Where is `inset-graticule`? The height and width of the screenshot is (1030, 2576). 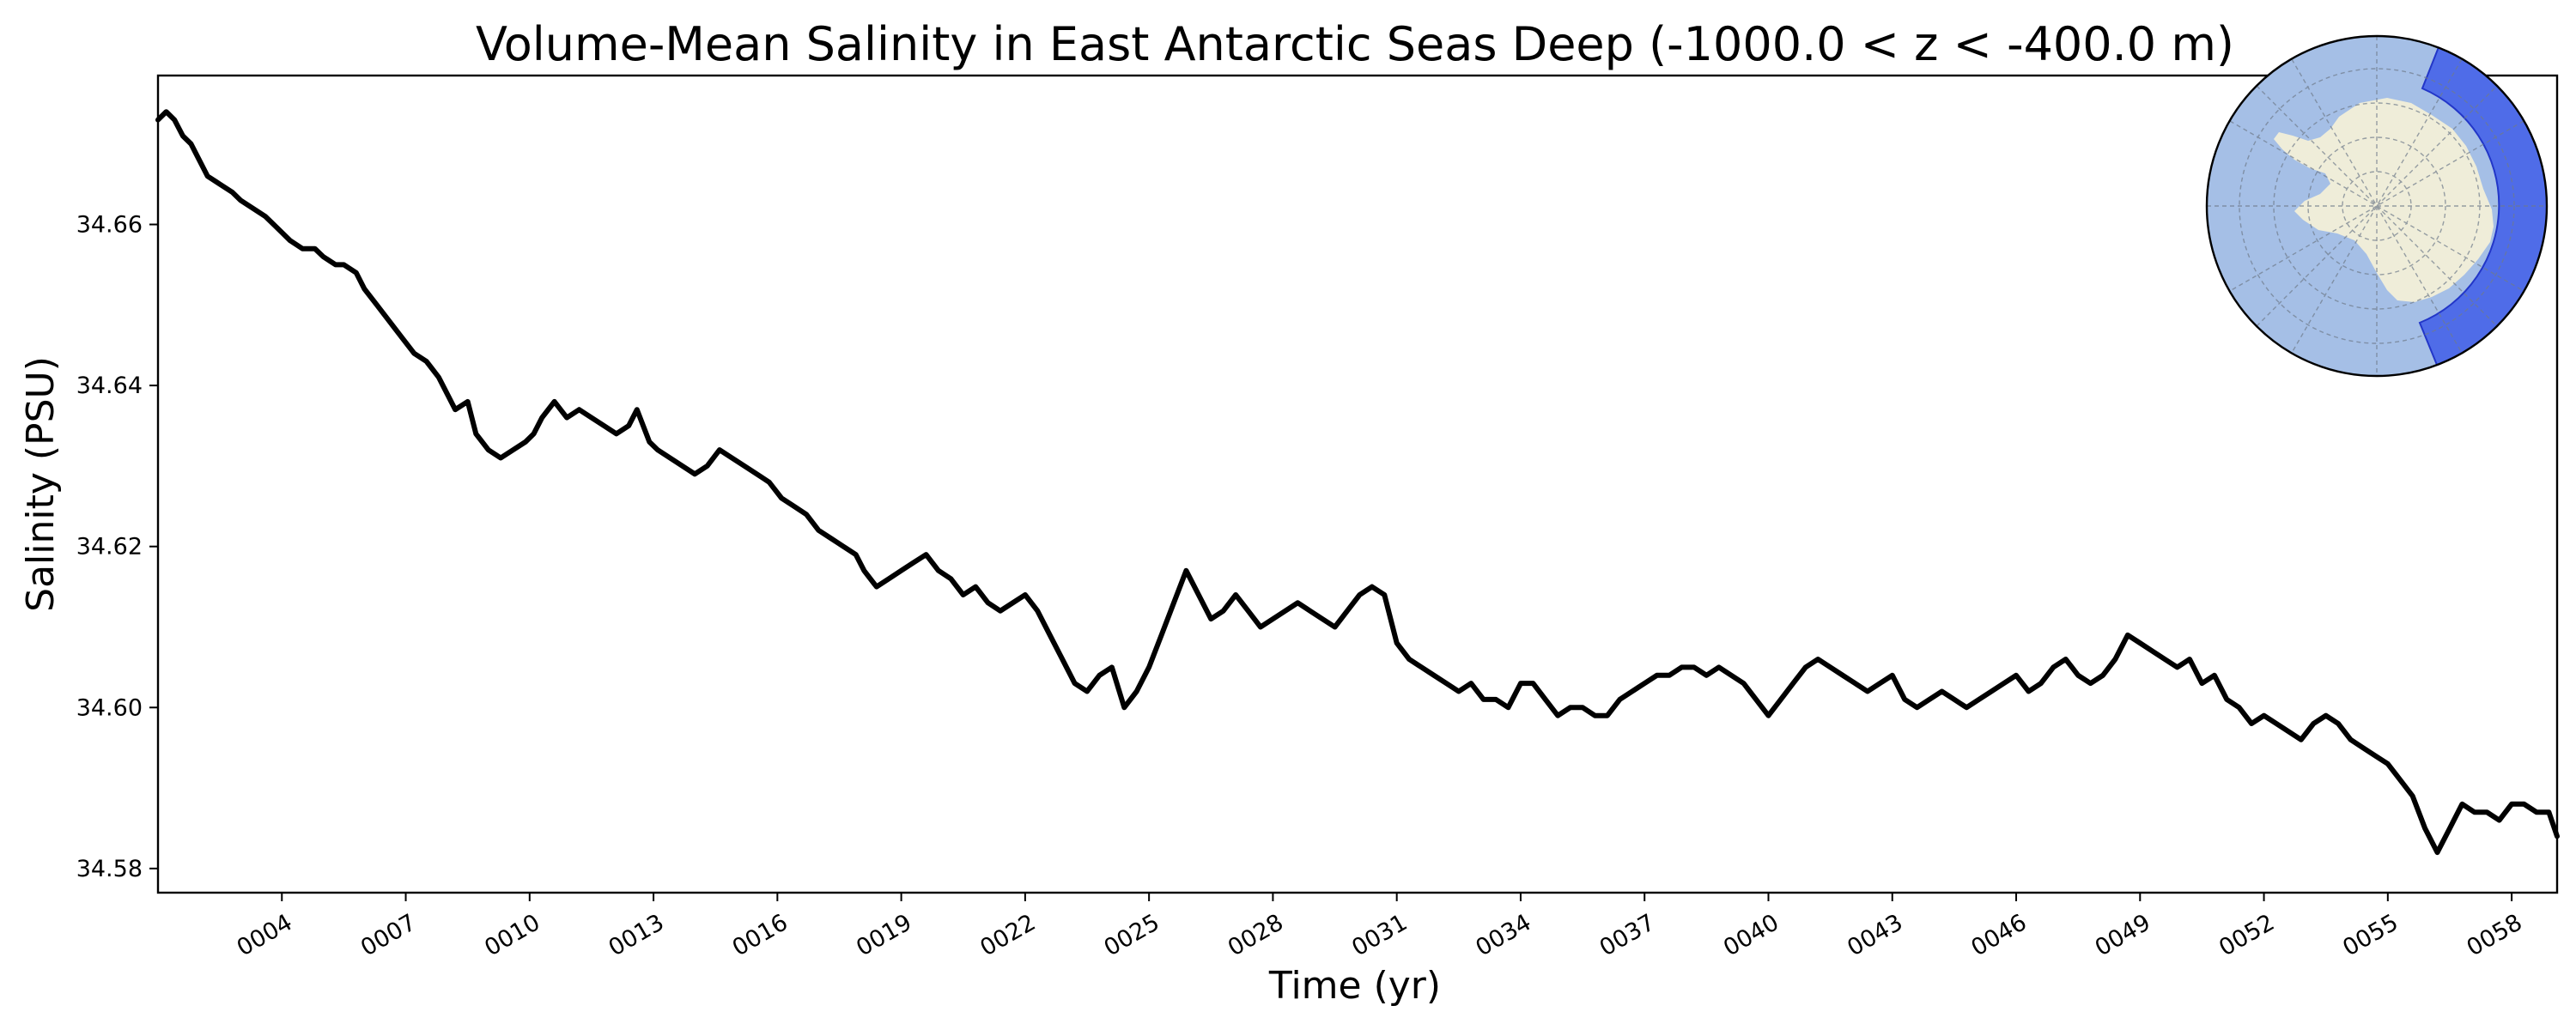
inset-graticule is located at coordinates (2377, 206).